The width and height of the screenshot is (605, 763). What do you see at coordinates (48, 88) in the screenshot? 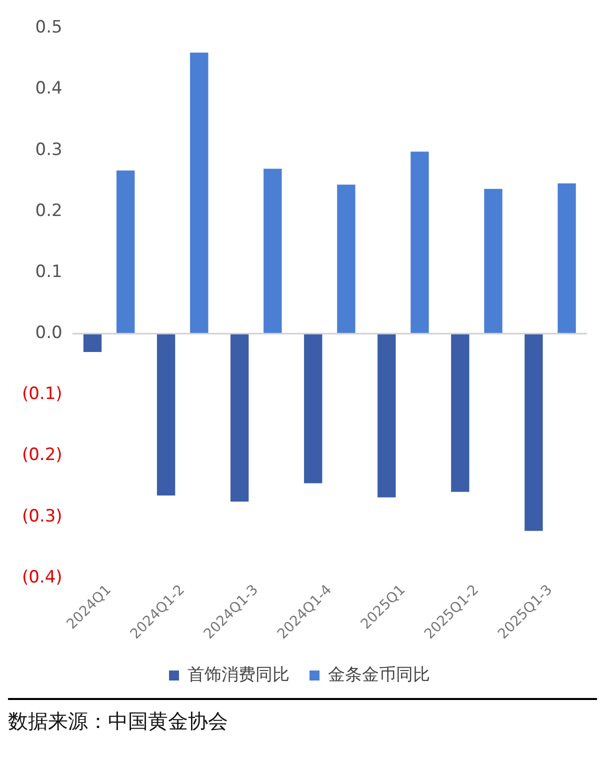
I see `y-tick-label: 0.4` at bounding box center [48, 88].